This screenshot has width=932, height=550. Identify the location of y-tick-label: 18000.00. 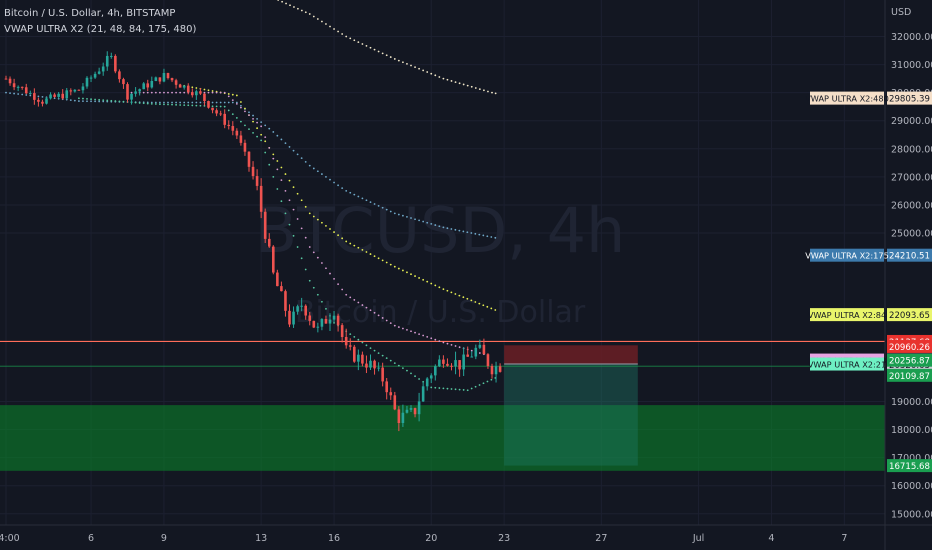
(911, 430).